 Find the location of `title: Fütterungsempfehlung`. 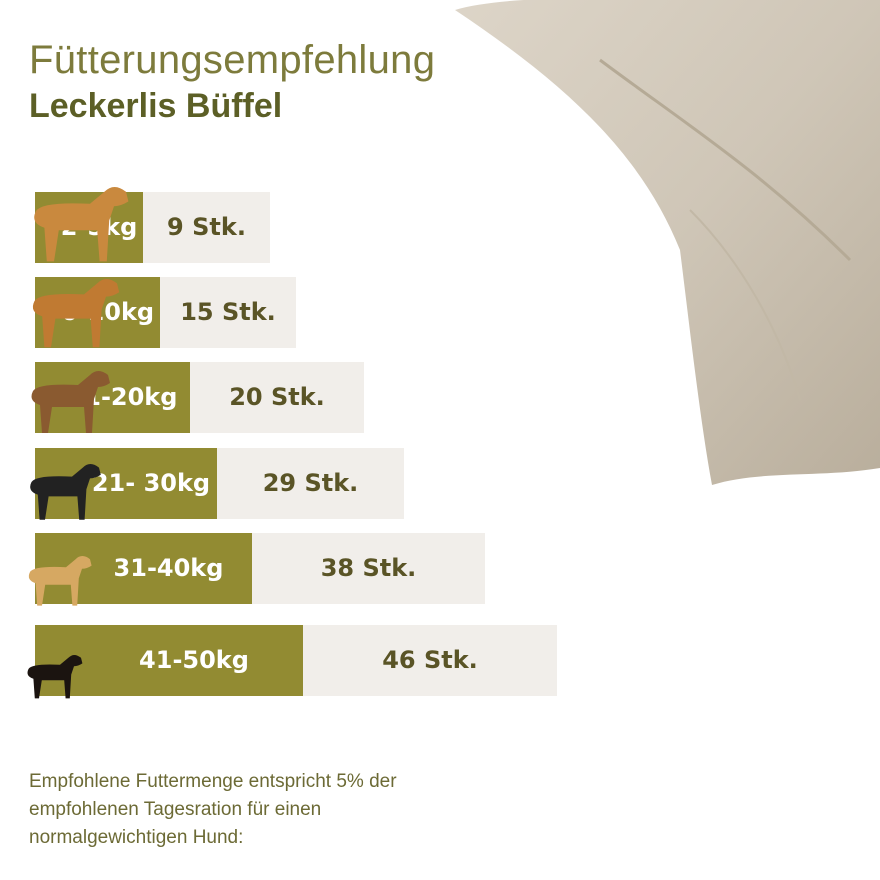

title: Fütterungsempfehlung is located at coordinates (232, 60).